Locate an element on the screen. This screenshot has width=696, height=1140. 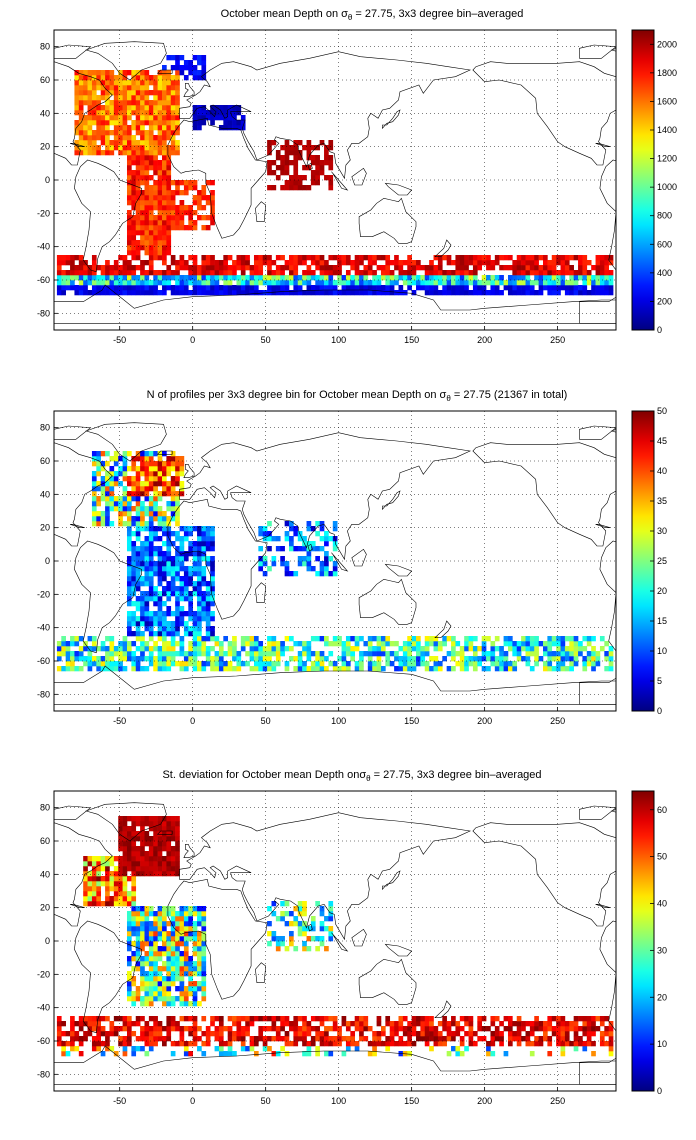
colorbar-tick-label: 10 is located at coordinates (662, 651).